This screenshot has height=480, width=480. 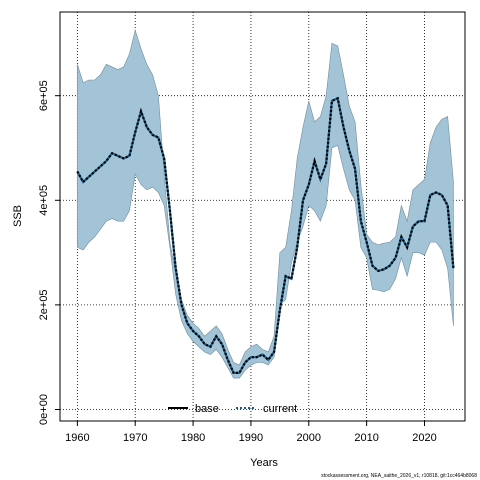 What do you see at coordinates (18, 216) in the screenshot?
I see `y-axis-title: SSB` at bounding box center [18, 216].